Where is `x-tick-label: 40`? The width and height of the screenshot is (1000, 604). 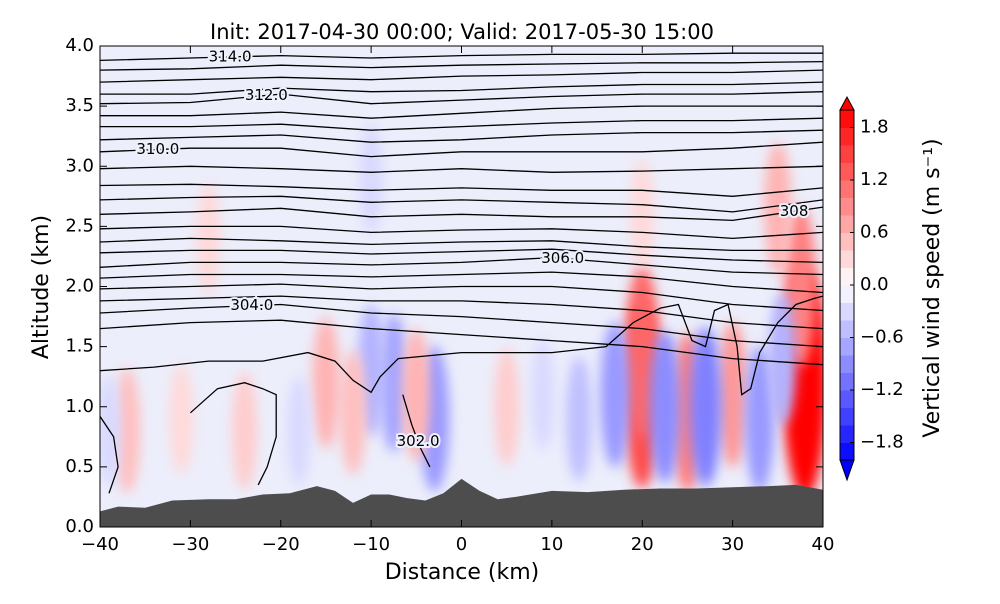
x-tick-label: 40 is located at coordinates (823, 544).